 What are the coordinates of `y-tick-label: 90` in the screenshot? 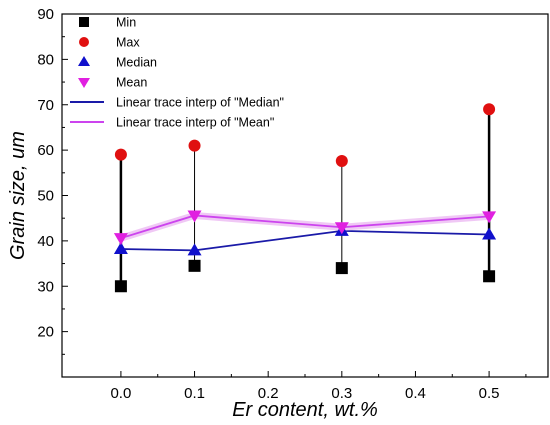 It's located at (45, 14).